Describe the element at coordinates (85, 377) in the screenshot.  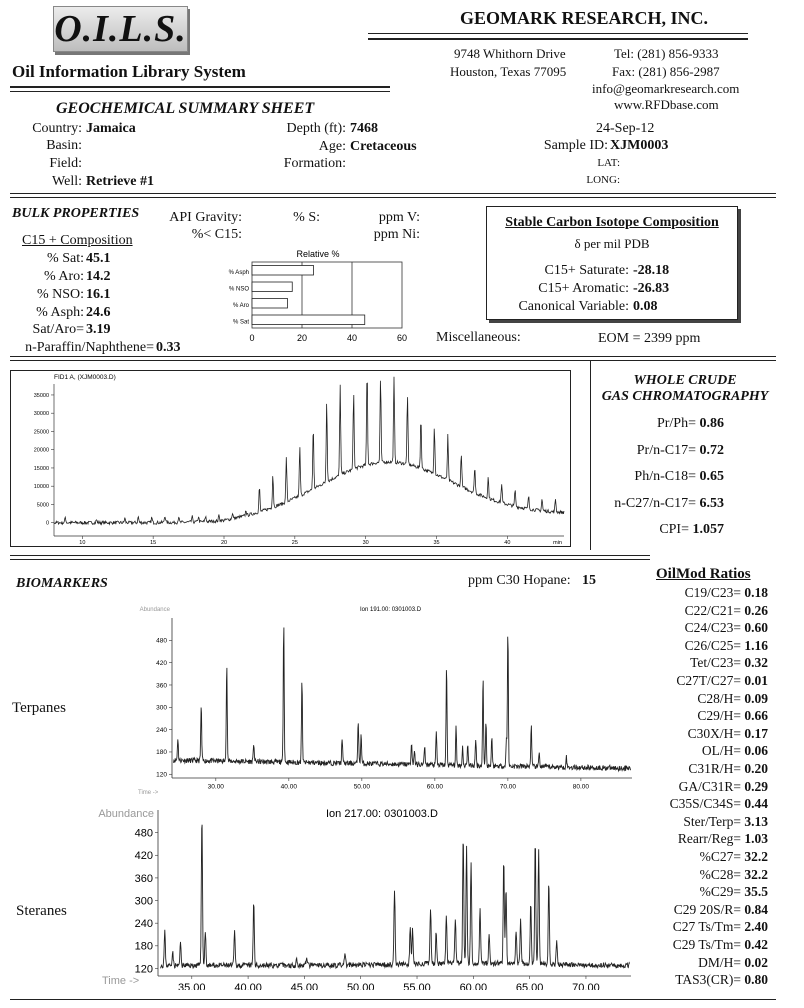
I see `fid-title: FID1 A, (XJM0003.D)` at that location.